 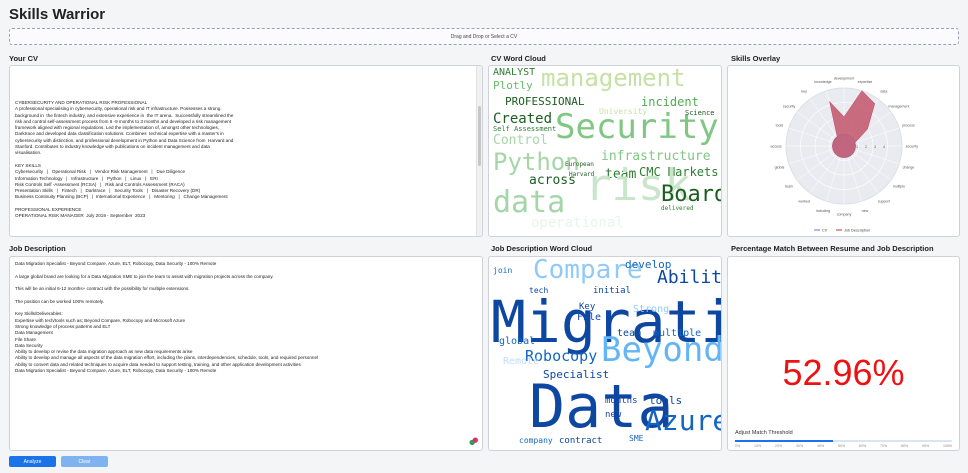 I want to click on wordcloud-word: Plotly, so click(x=513, y=85).